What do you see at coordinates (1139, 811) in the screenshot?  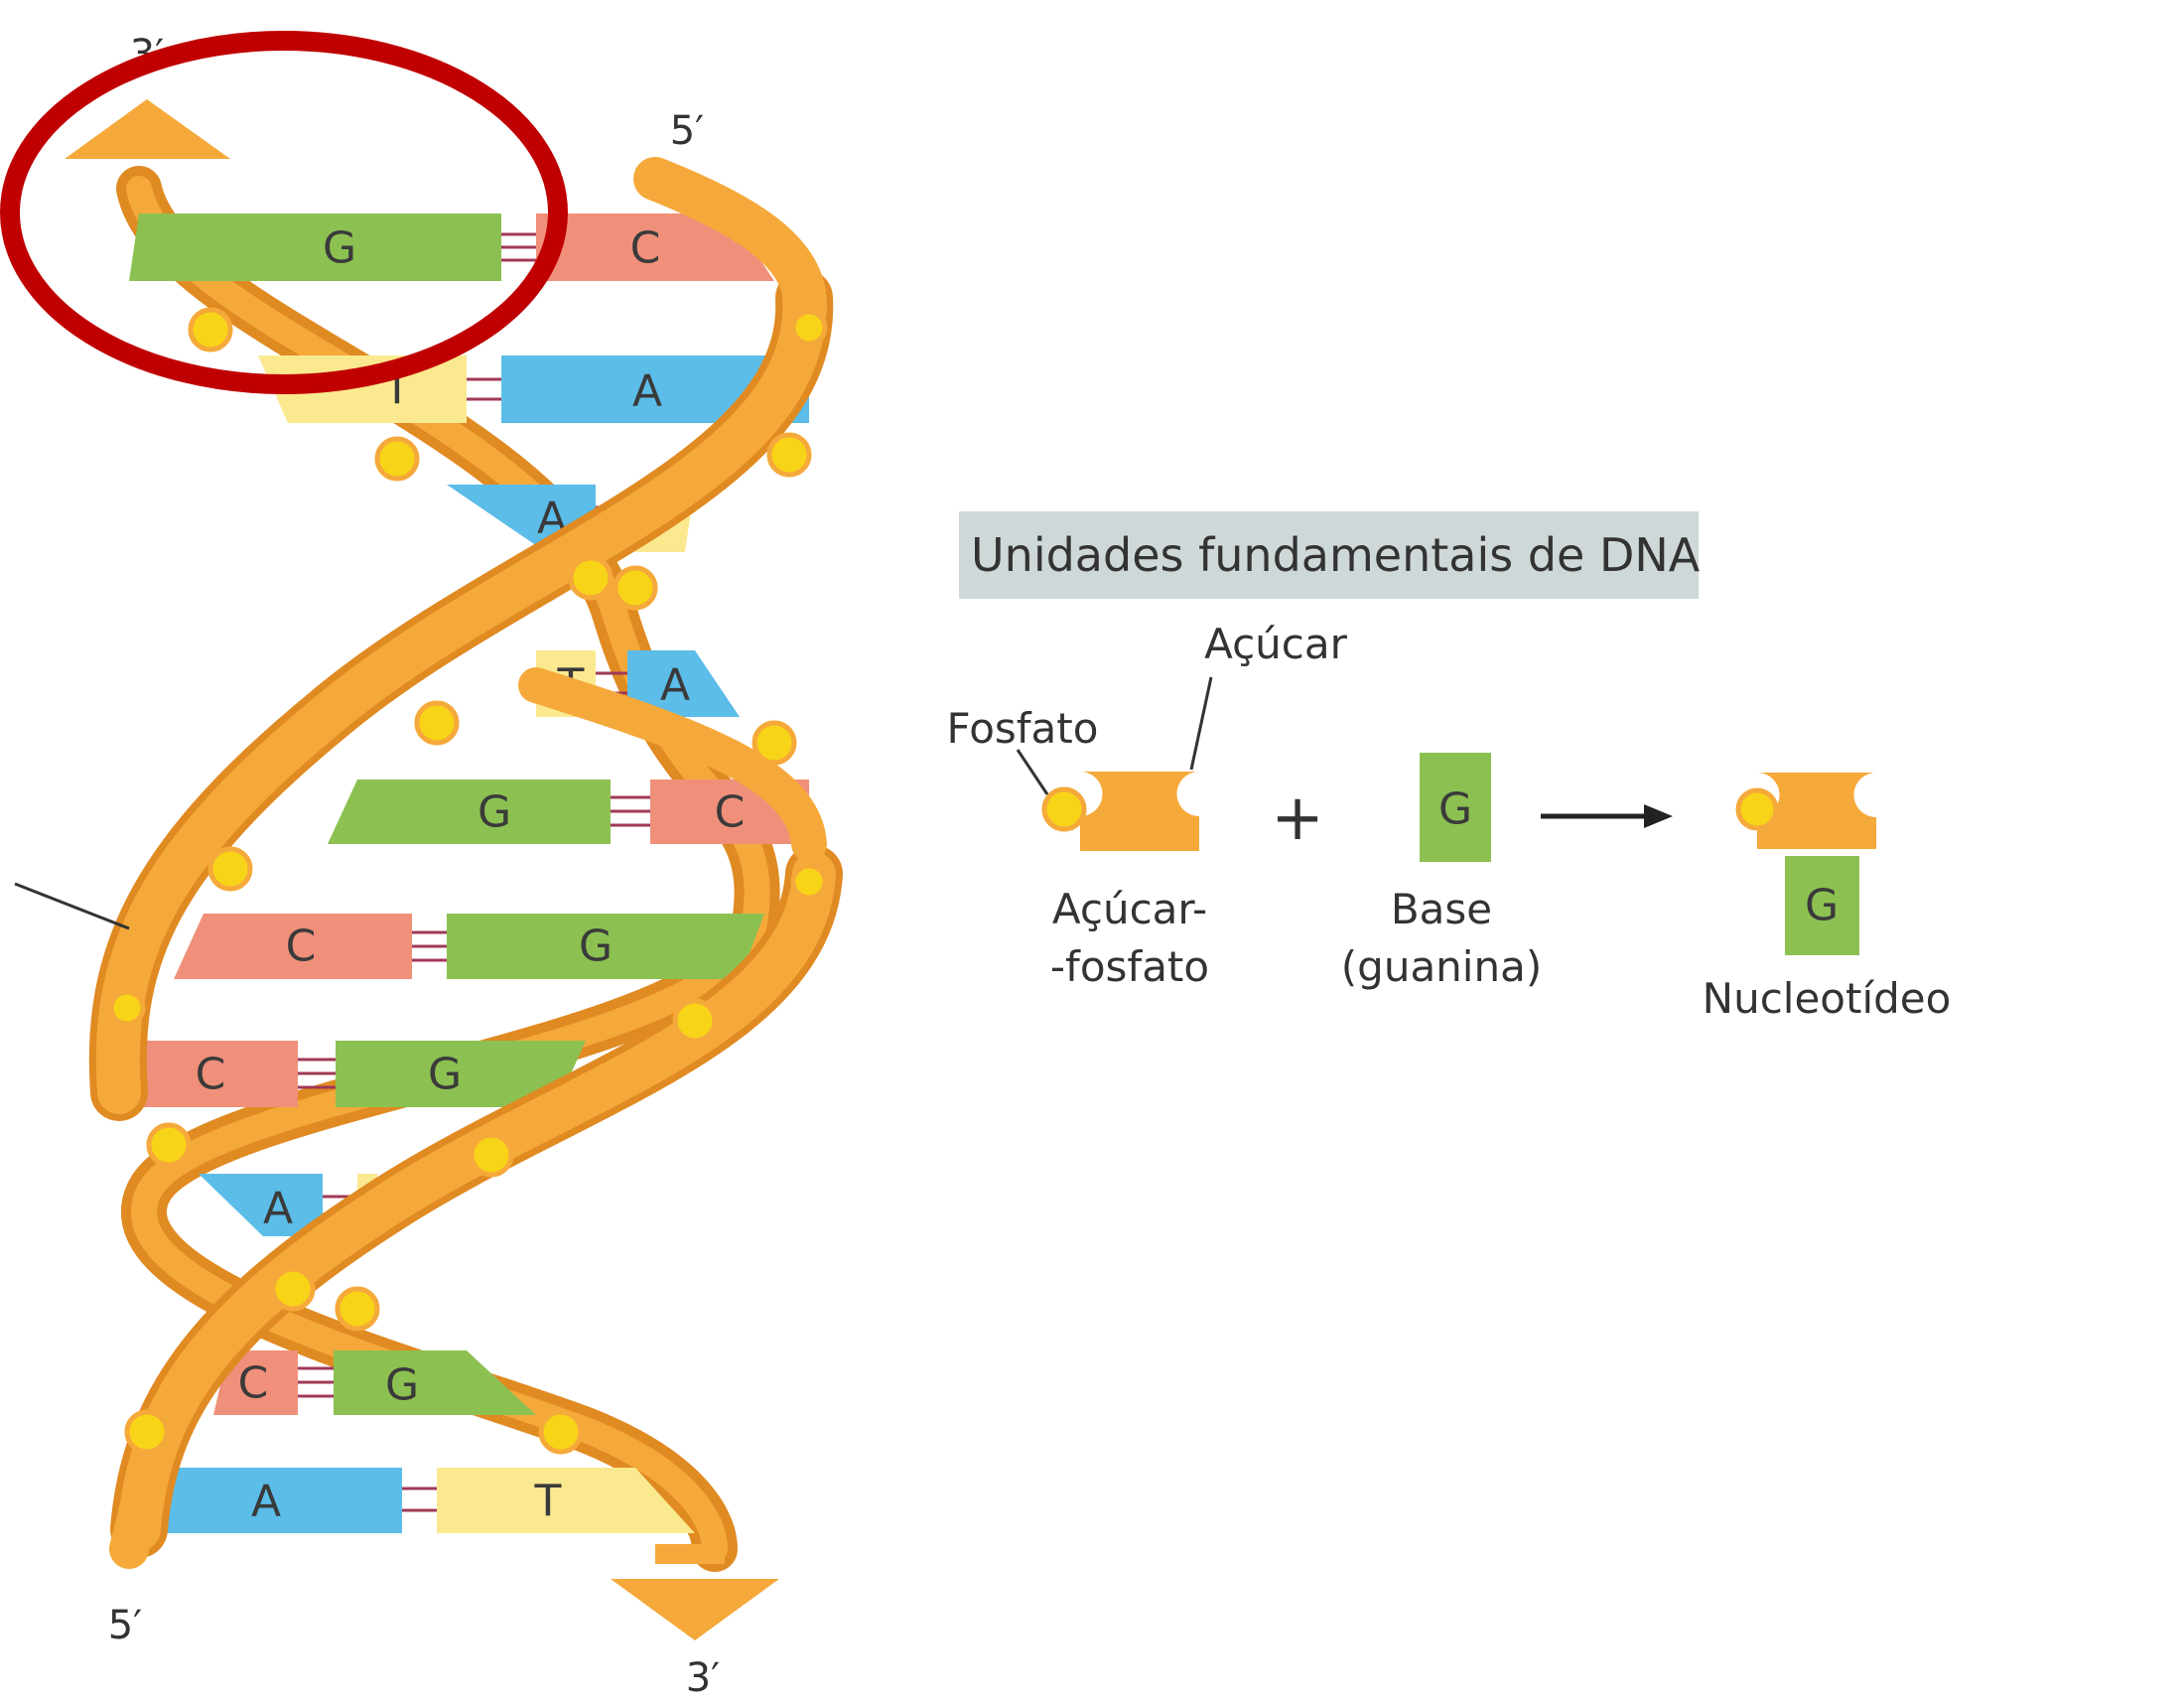 I see `sugar-shape` at bounding box center [1139, 811].